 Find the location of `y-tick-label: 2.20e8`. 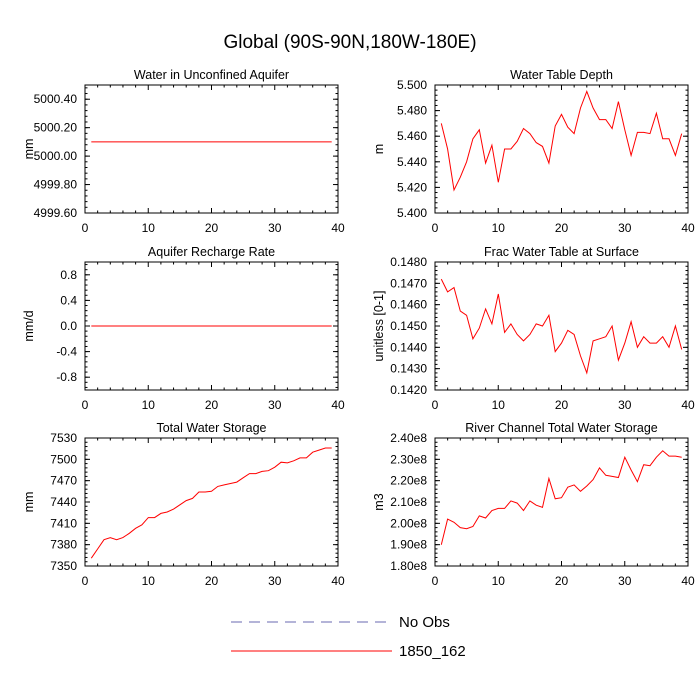

y-tick-label: 2.20e8 is located at coordinates (408, 481).